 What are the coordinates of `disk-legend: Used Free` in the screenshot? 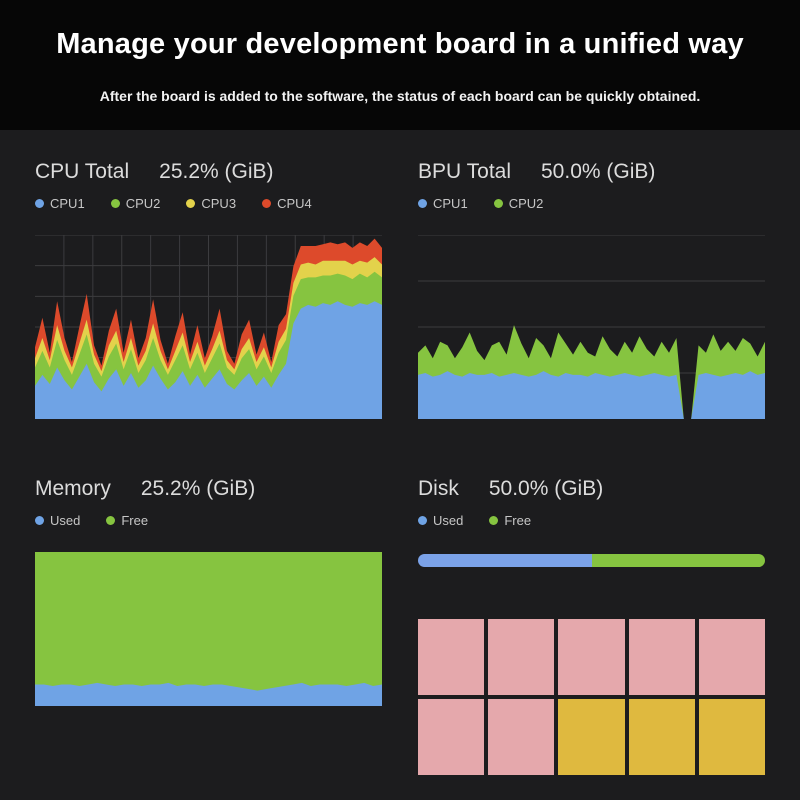 It's located at (591, 520).